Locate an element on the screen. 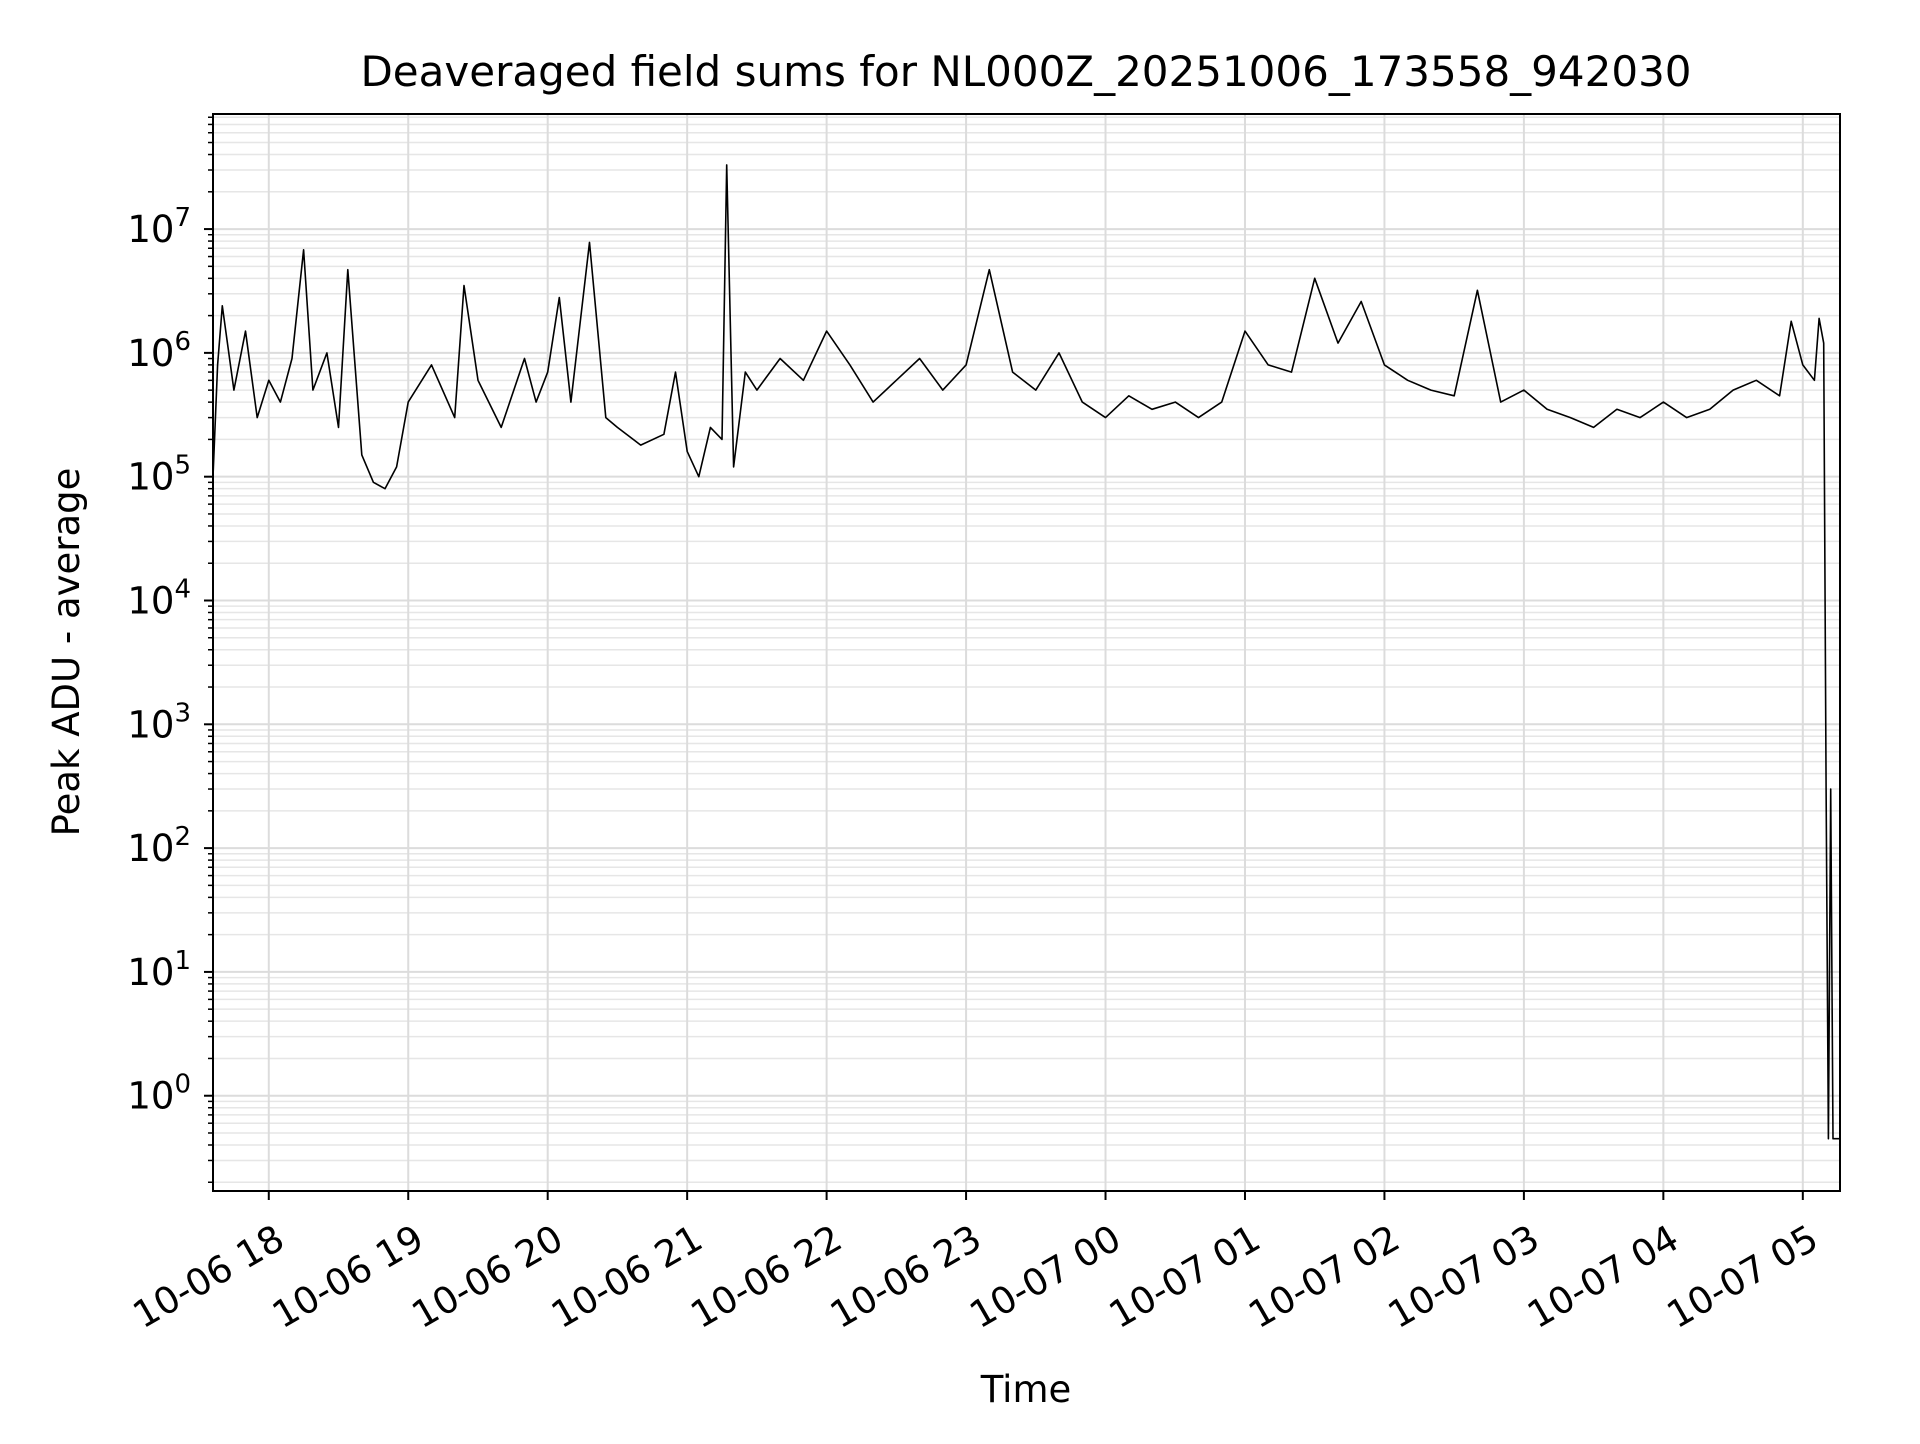 The height and width of the screenshot is (1444, 1920). x-tick-label: 10-07 01 is located at coordinates (1185, 1277).